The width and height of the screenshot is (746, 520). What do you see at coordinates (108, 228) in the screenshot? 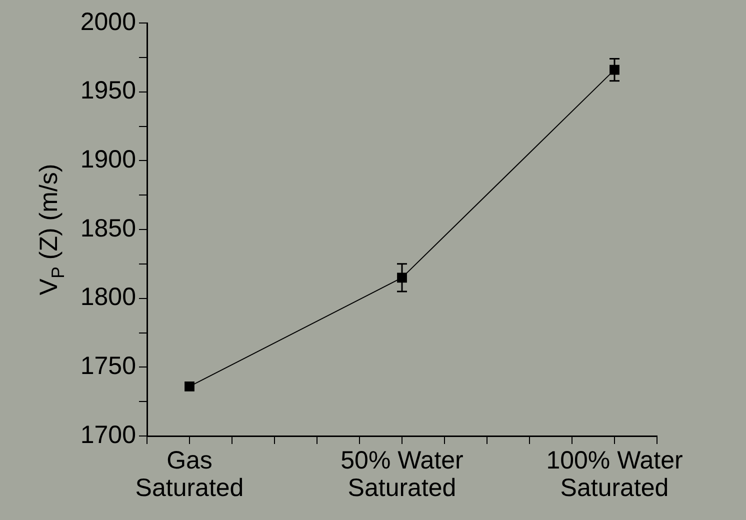
I see `y-tick-label: 1850` at bounding box center [108, 228].